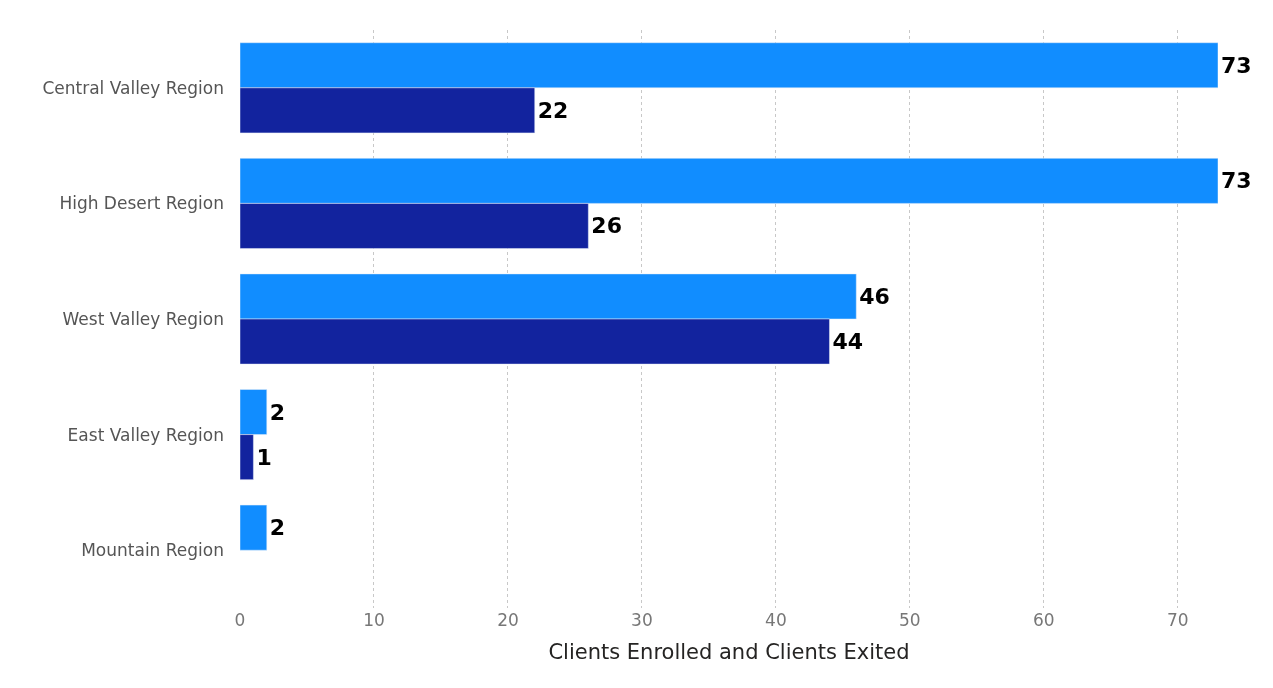  What do you see at coordinates (145, 434) in the screenshot?
I see `y-tick-label: East Valley Region` at bounding box center [145, 434].